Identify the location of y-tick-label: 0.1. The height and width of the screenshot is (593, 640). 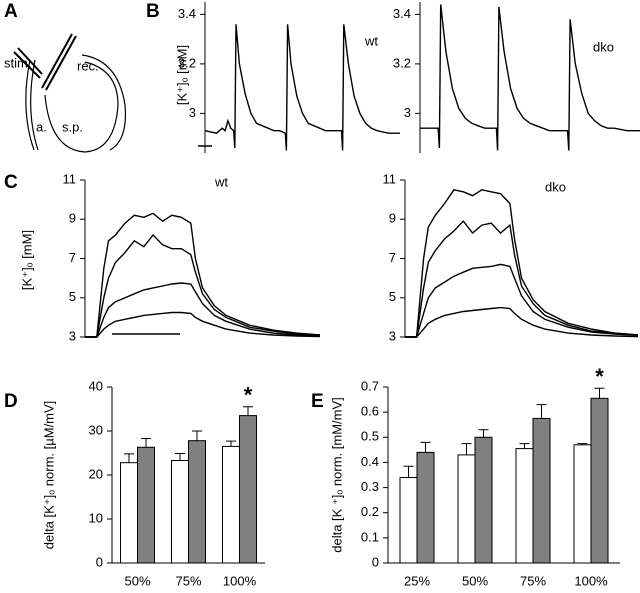
(370, 536).